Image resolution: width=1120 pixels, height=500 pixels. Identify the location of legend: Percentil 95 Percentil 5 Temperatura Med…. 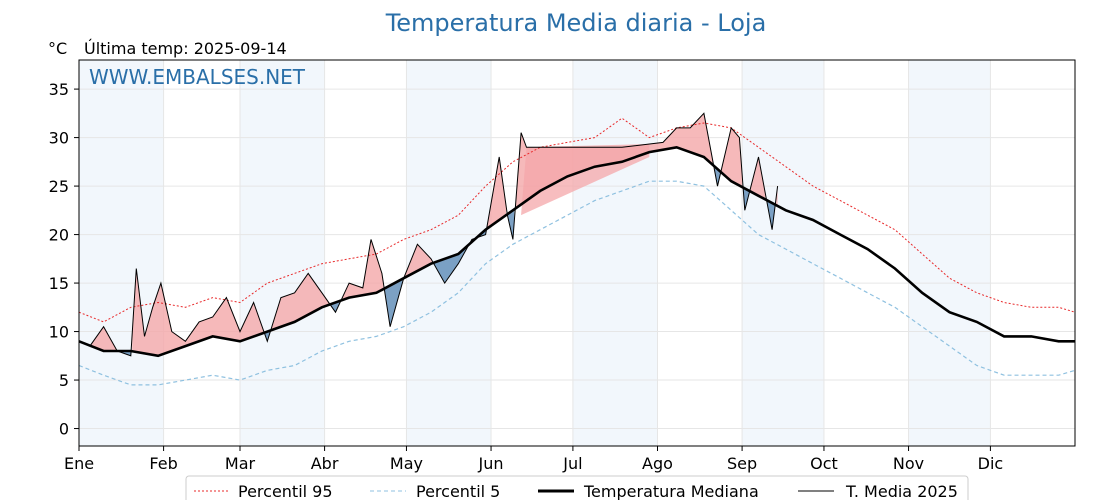
(577, 487).